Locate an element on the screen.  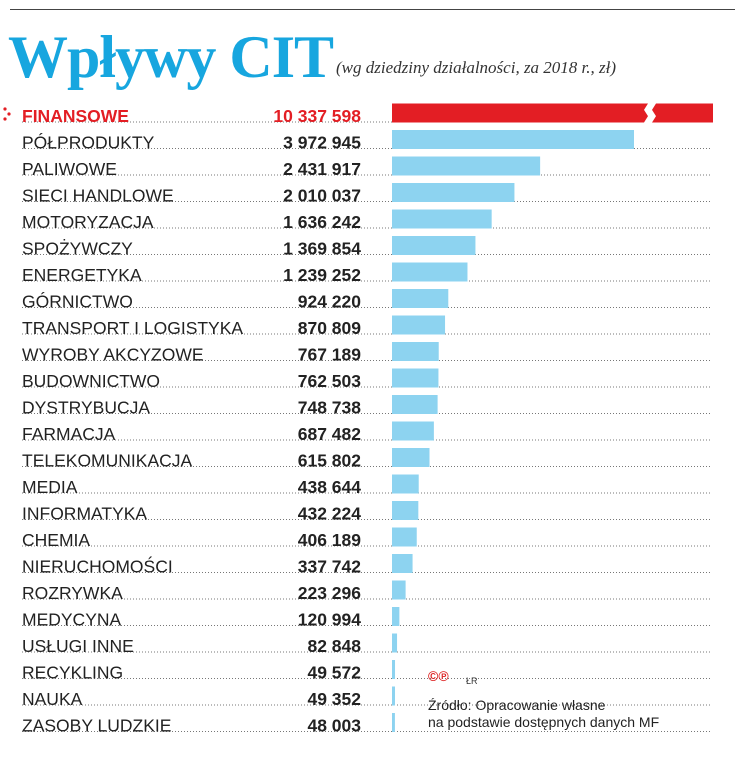
category-label: RECYKLING is located at coordinates (72, 673).